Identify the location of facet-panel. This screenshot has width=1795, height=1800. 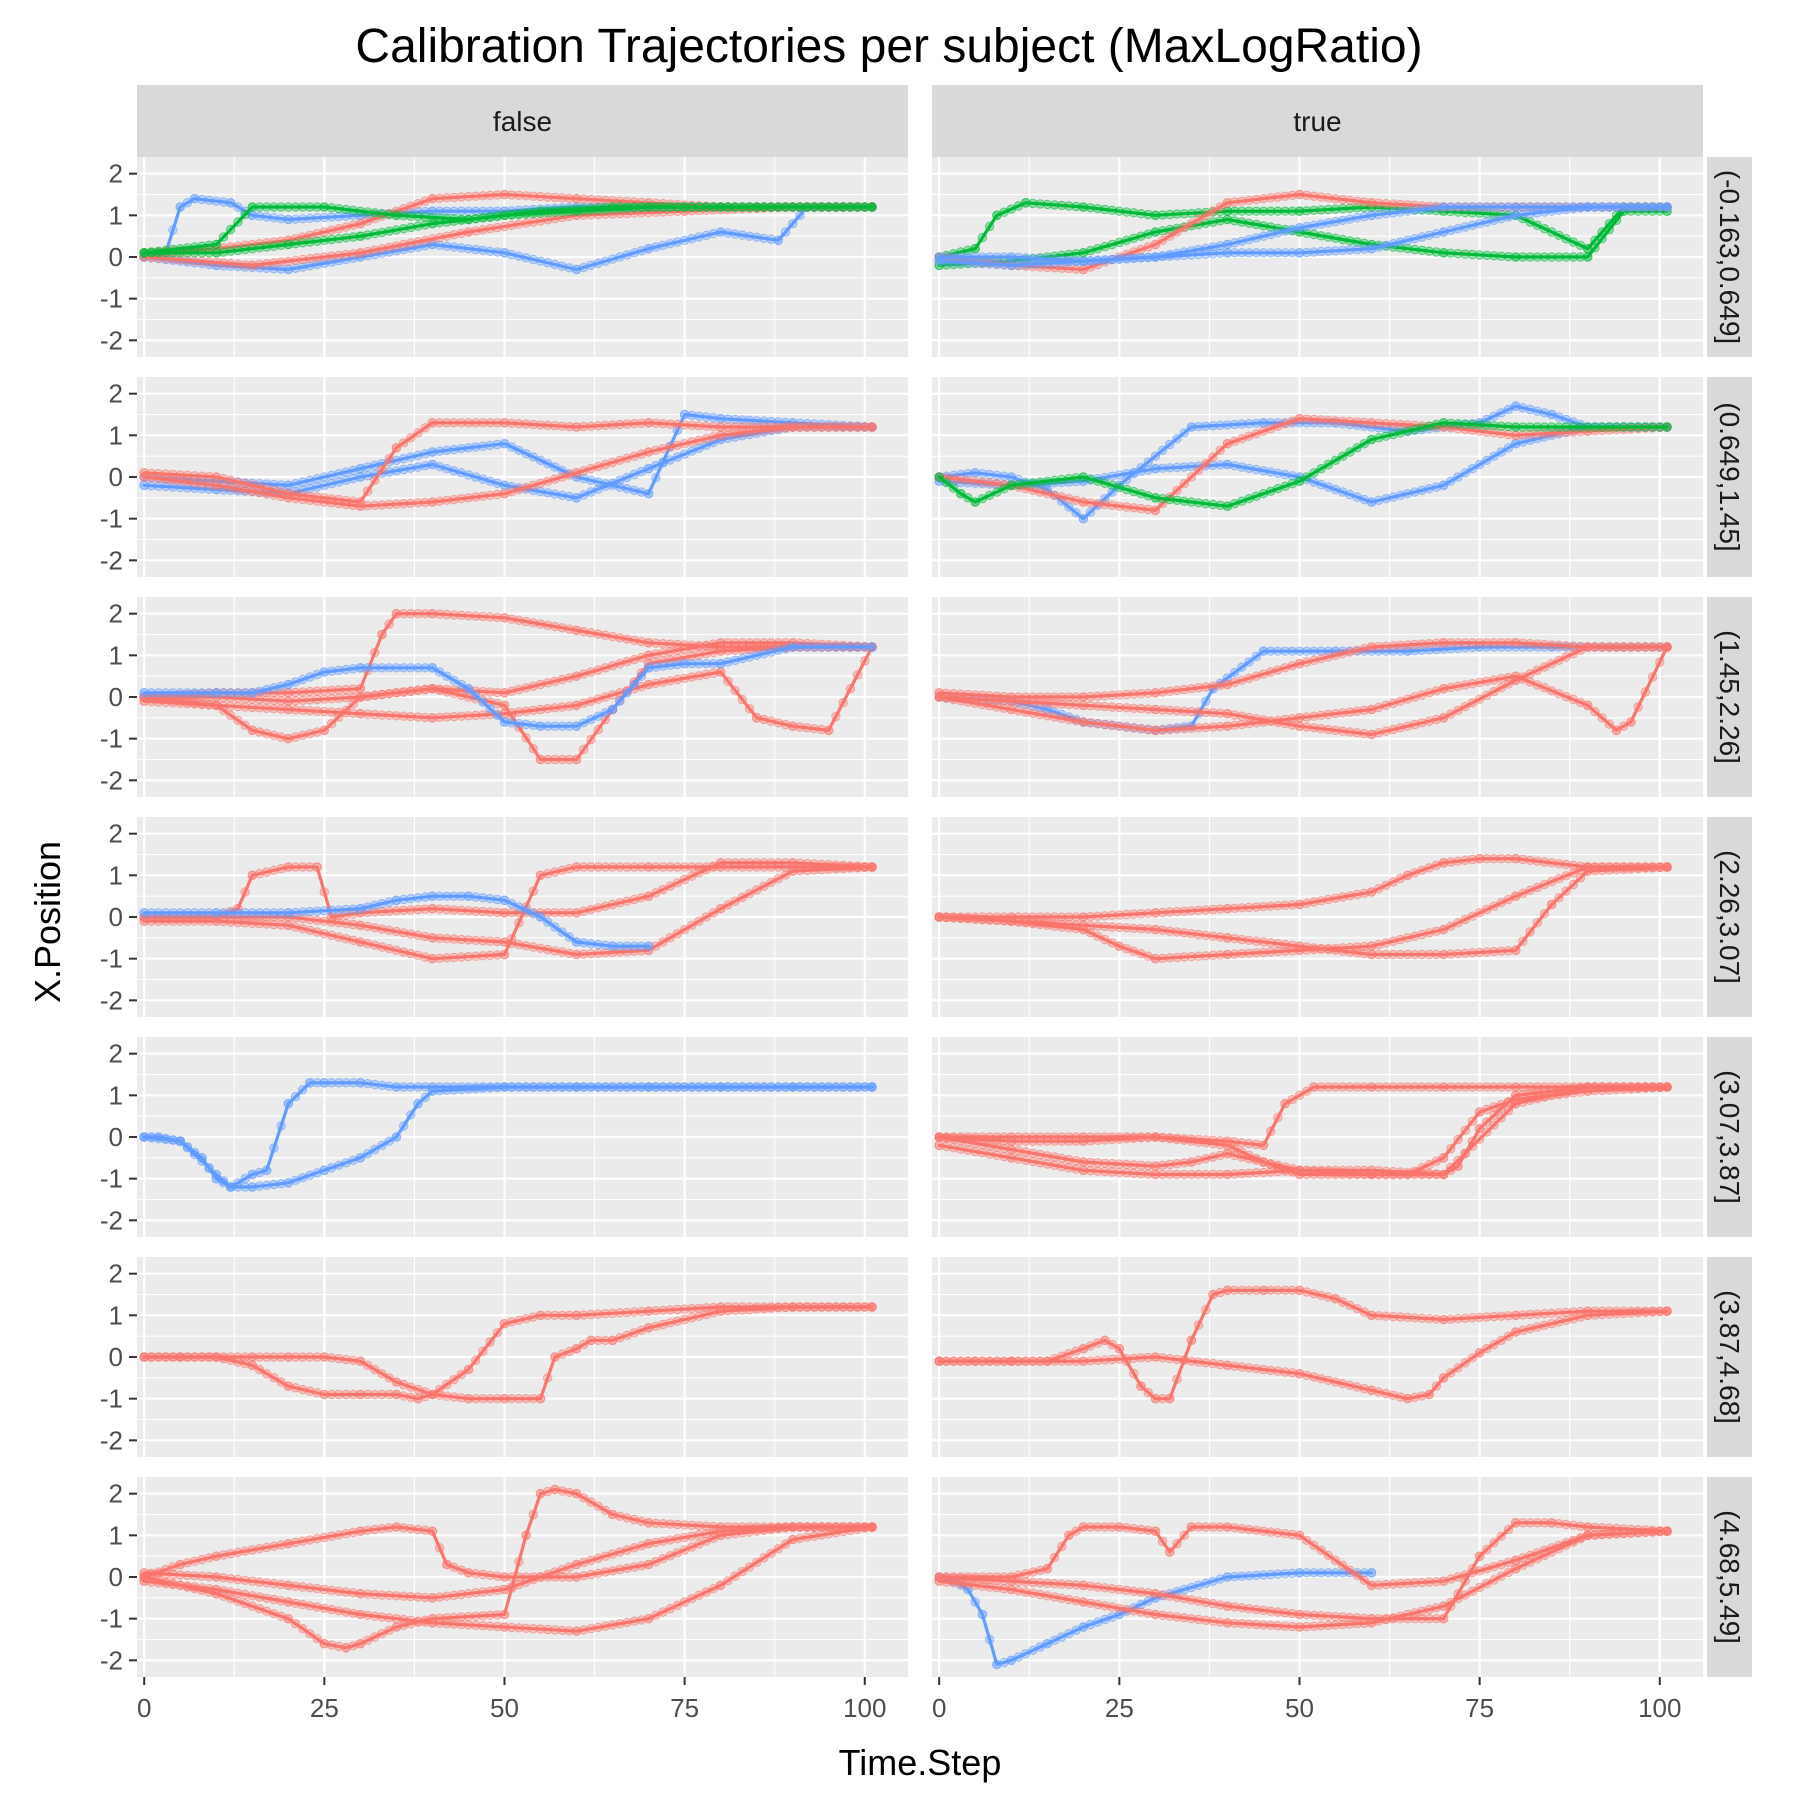
(522, 1137).